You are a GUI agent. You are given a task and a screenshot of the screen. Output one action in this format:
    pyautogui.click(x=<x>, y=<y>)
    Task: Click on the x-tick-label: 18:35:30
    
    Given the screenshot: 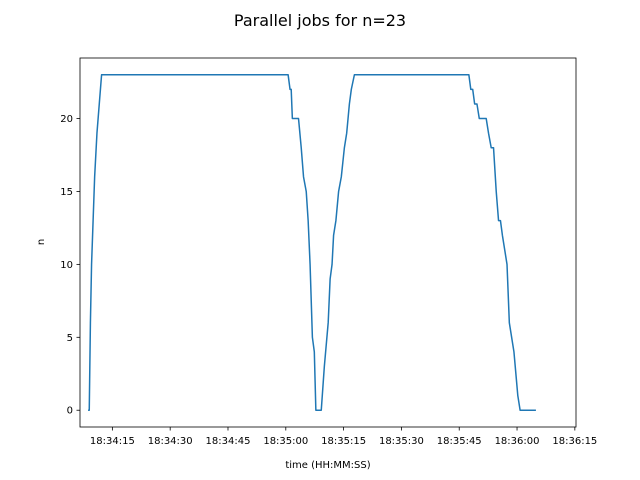 What is the action you would take?
    pyautogui.click(x=401, y=441)
    